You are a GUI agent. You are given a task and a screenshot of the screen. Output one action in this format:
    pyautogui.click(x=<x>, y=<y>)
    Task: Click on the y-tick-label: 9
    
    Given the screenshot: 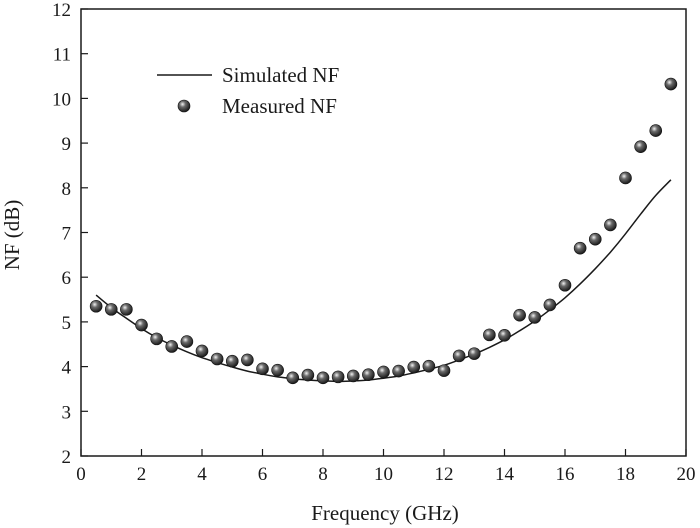 What is the action you would take?
    pyautogui.click(x=67, y=144)
    